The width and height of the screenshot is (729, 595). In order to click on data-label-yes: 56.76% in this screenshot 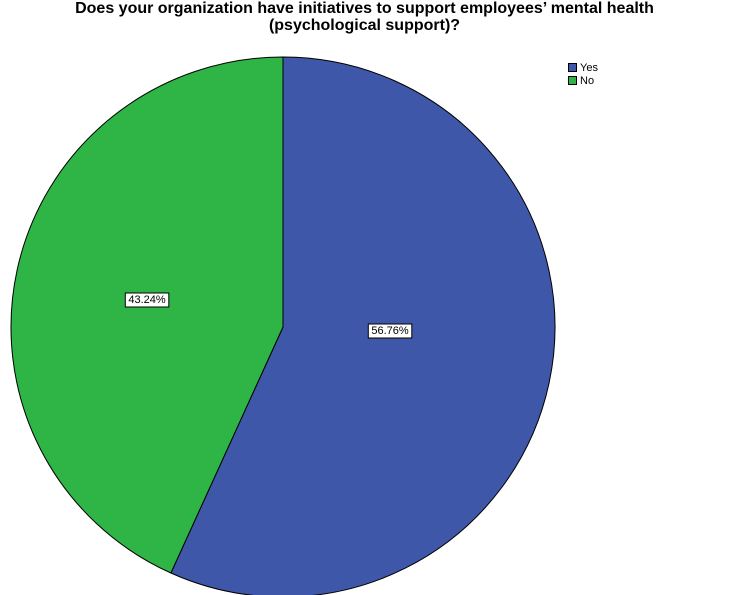, I will do `click(390, 331)`.